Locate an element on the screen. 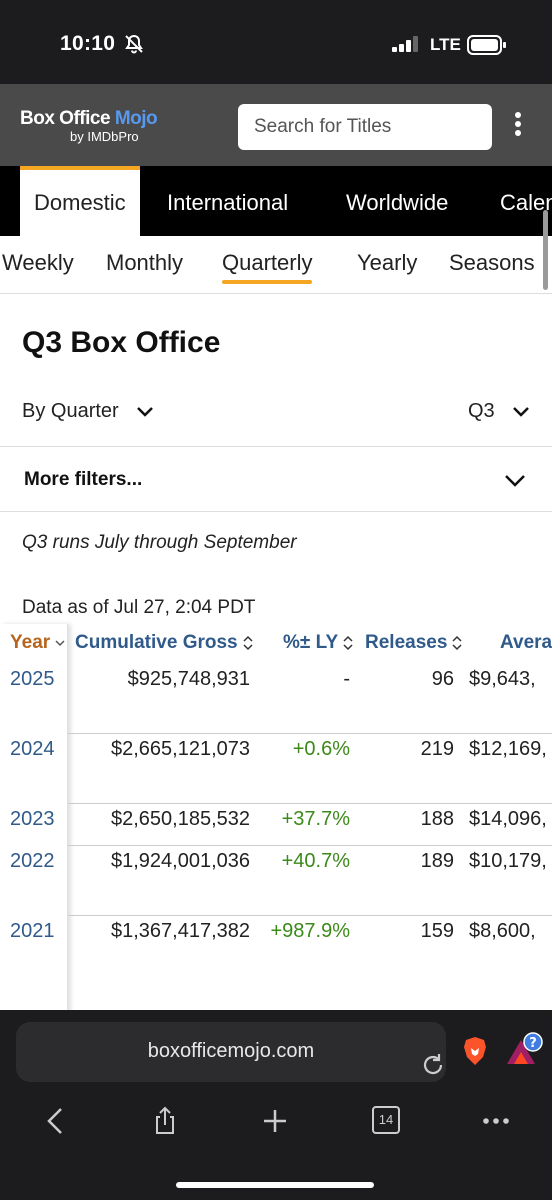 The image size is (552, 1200). back-icon is located at coordinates (56, 1121).